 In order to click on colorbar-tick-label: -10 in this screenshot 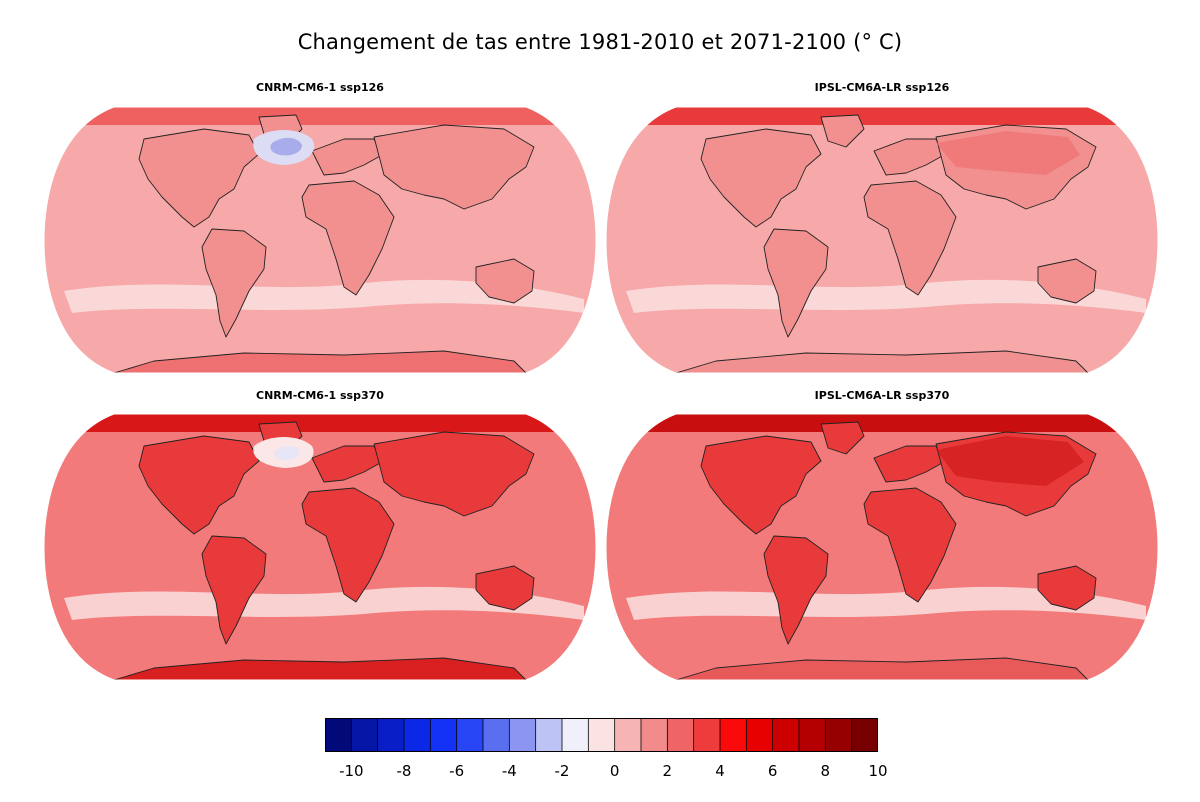, I will do `click(351, 771)`.